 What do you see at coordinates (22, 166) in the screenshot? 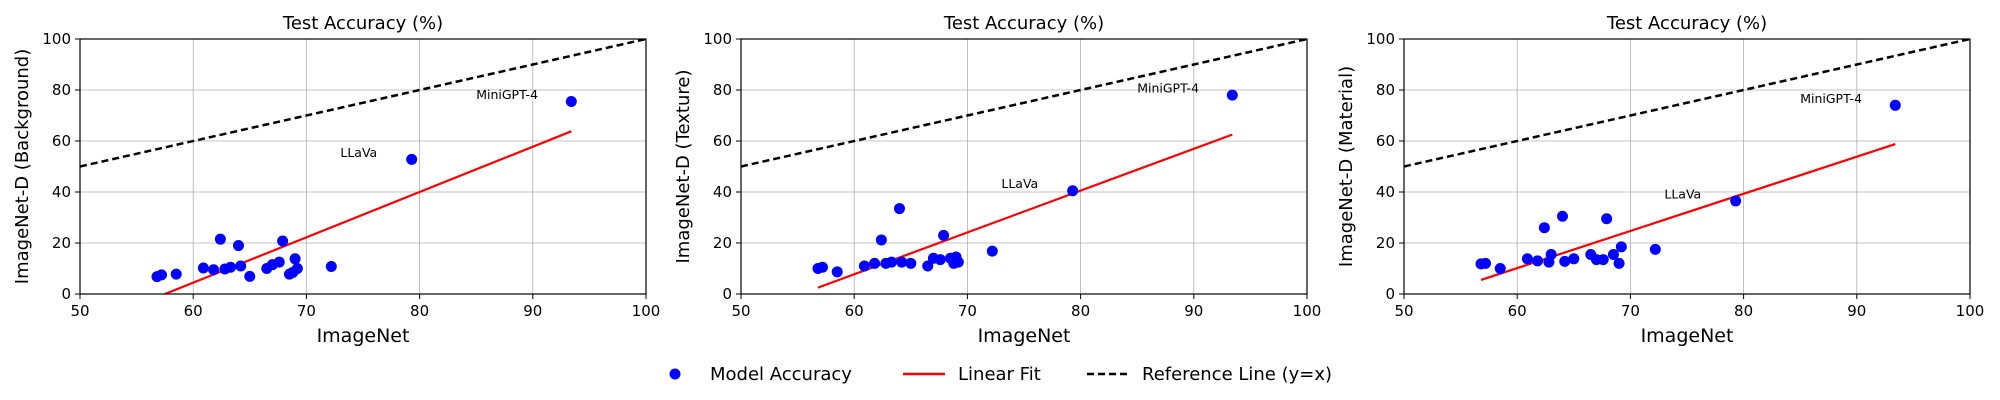
I see `y-axis-label: ImageNet-D (Background)` at bounding box center [22, 166].